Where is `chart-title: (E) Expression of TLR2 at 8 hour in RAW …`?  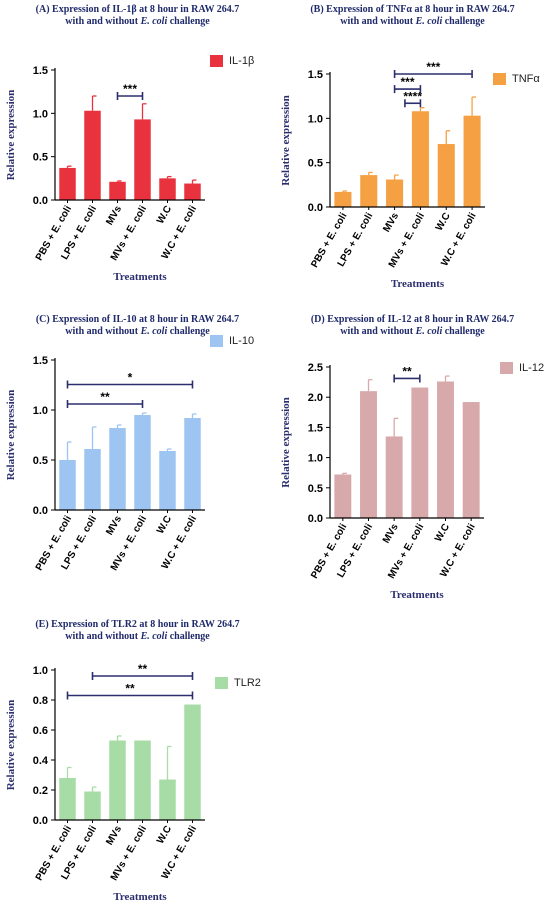
chart-title: (E) Expression of TLR2 at 8 hour in RAW … is located at coordinates (137, 631).